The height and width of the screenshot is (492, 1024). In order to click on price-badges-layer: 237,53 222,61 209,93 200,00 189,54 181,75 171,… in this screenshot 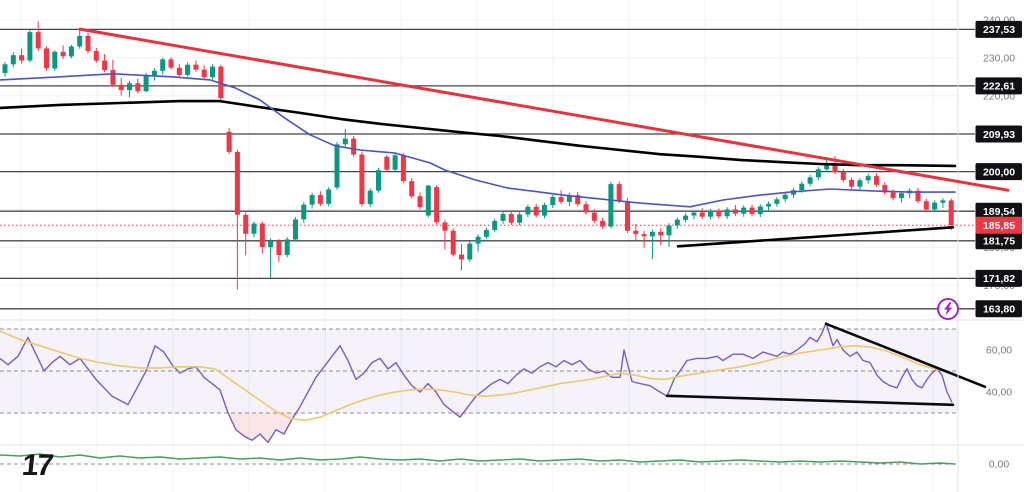, I will do `click(998, 169)`.